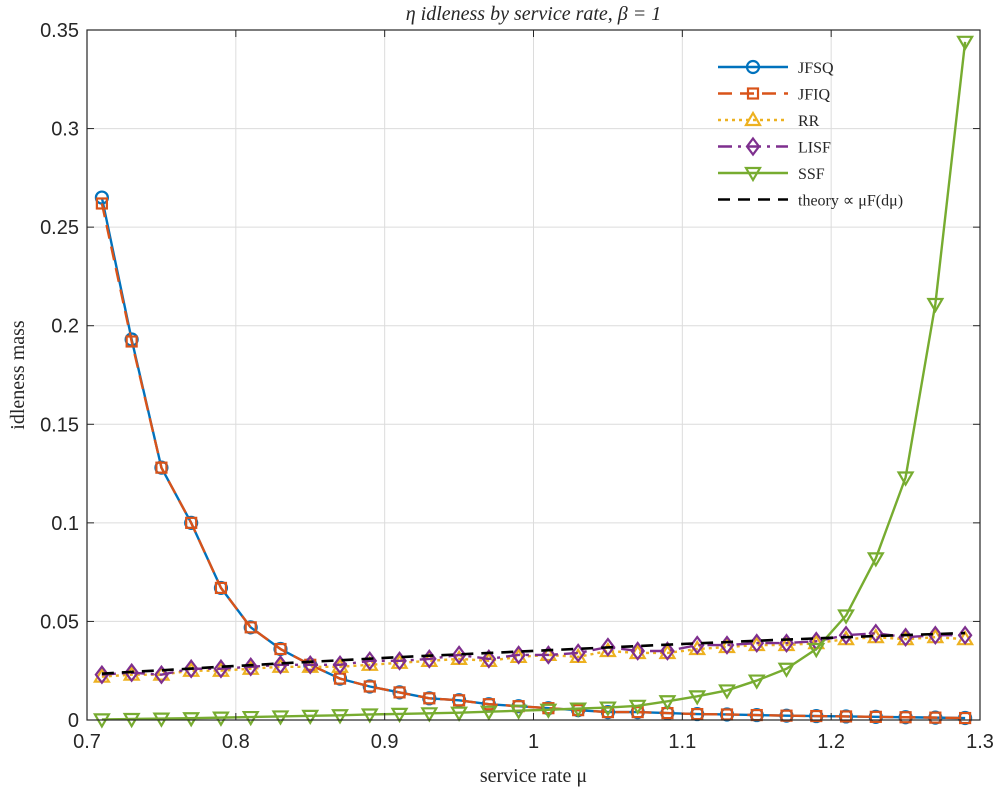 Image resolution: width=1000 pixels, height=793 pixels. Describe the element at coordinates (59, 31) in the screenshot. I see `y-tick-label: 0.35` at that location.